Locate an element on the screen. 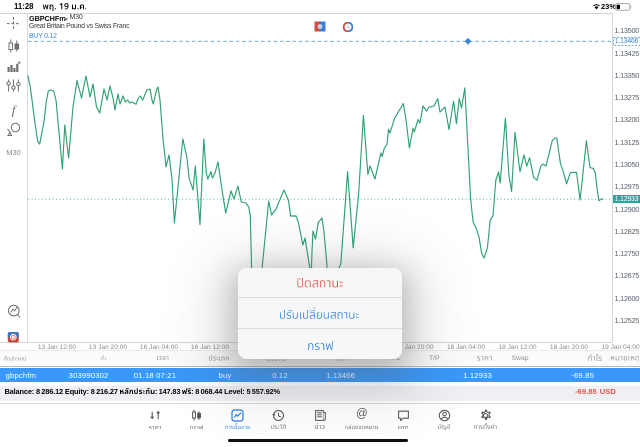 This screenshot has width=640, height=447. svg-text: f is located at coordinates (15, 110).